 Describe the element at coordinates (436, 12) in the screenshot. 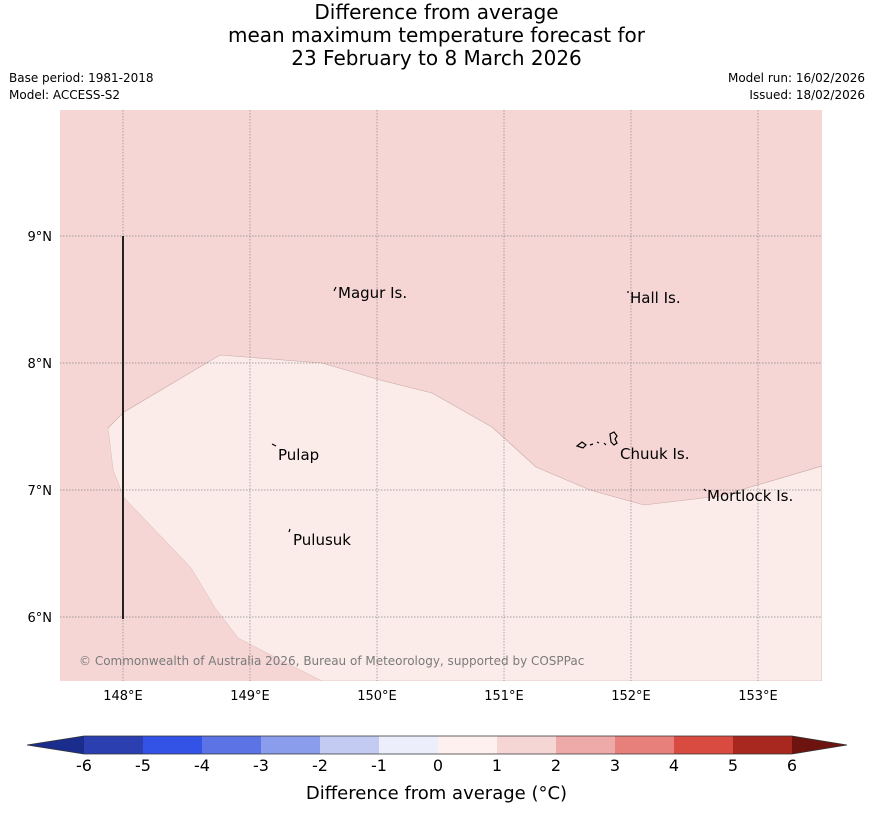

I see `title-line-1: Difference from average` at that location.